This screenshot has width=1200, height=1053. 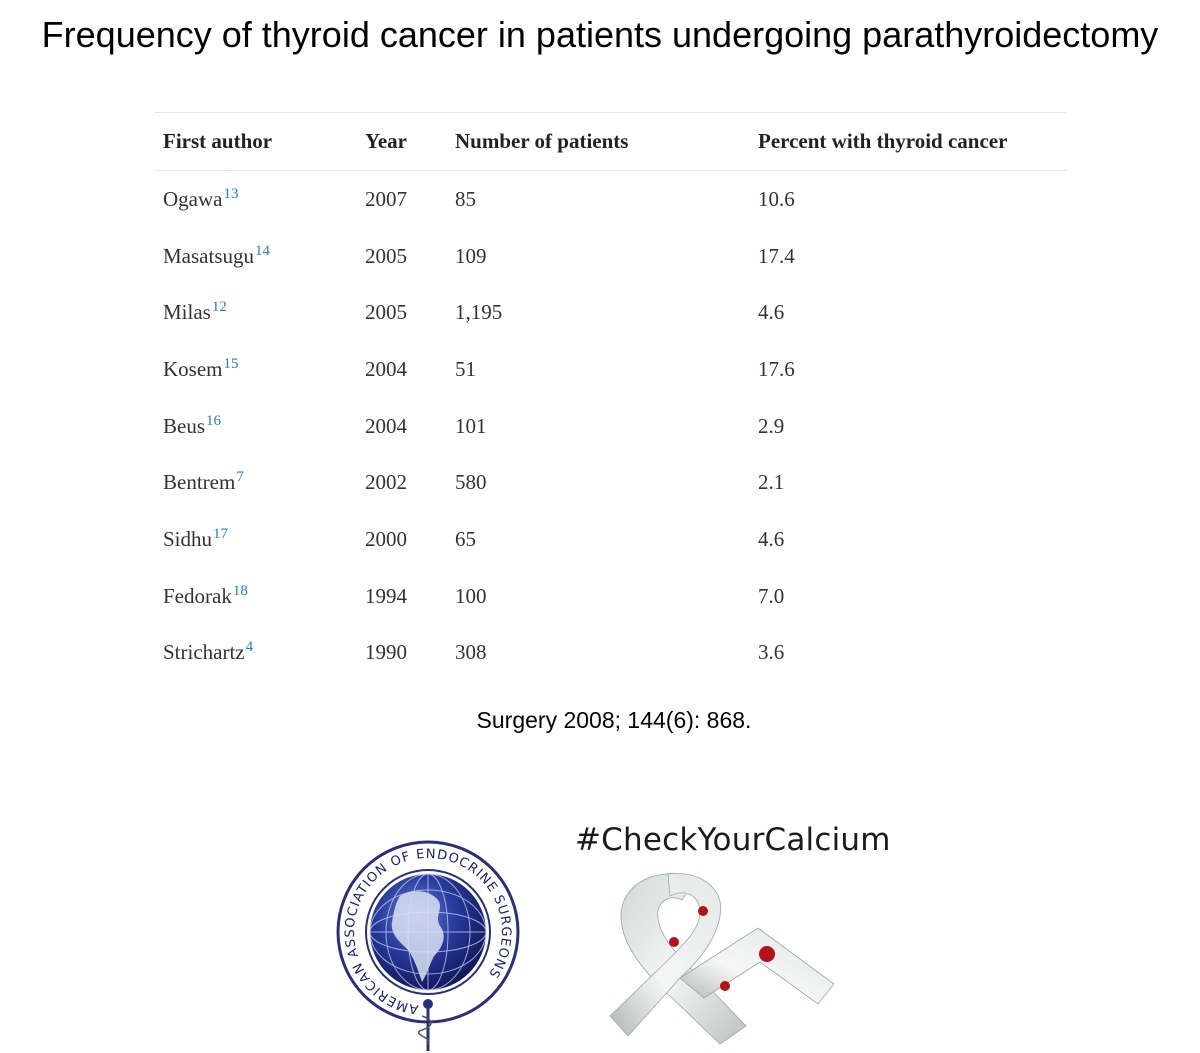 I want to click on author-name: Milas, so click(x=187, y=312).